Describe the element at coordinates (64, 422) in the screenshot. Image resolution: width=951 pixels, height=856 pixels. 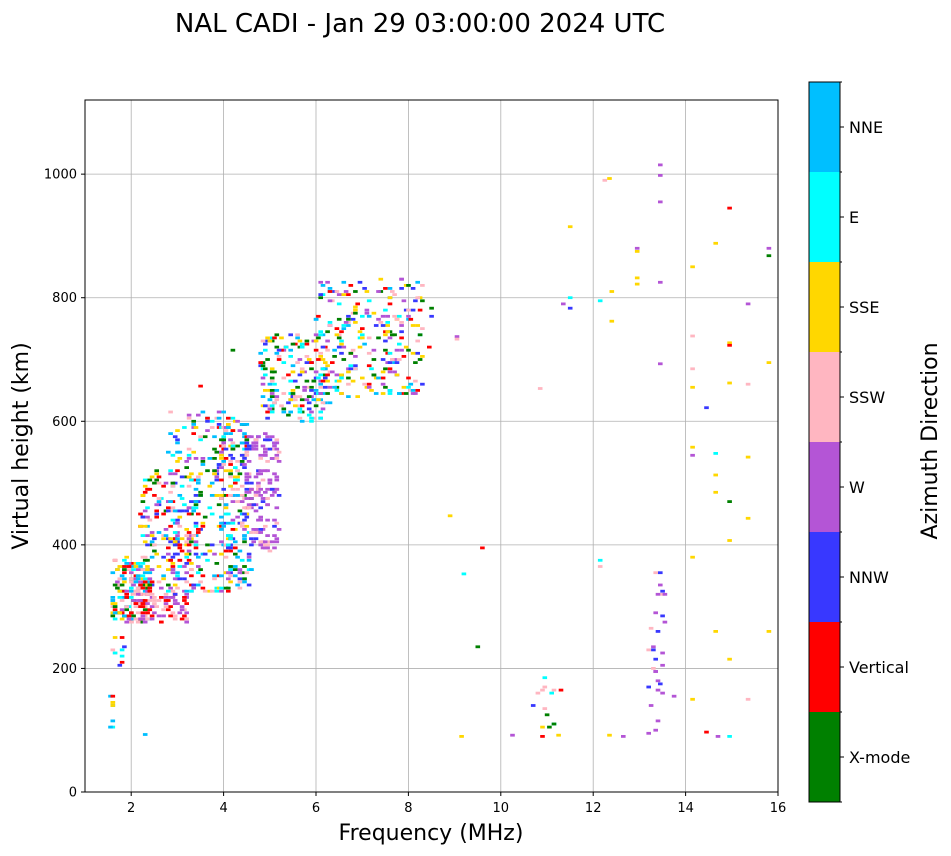
I see `y-tick-label: 600` at that location.